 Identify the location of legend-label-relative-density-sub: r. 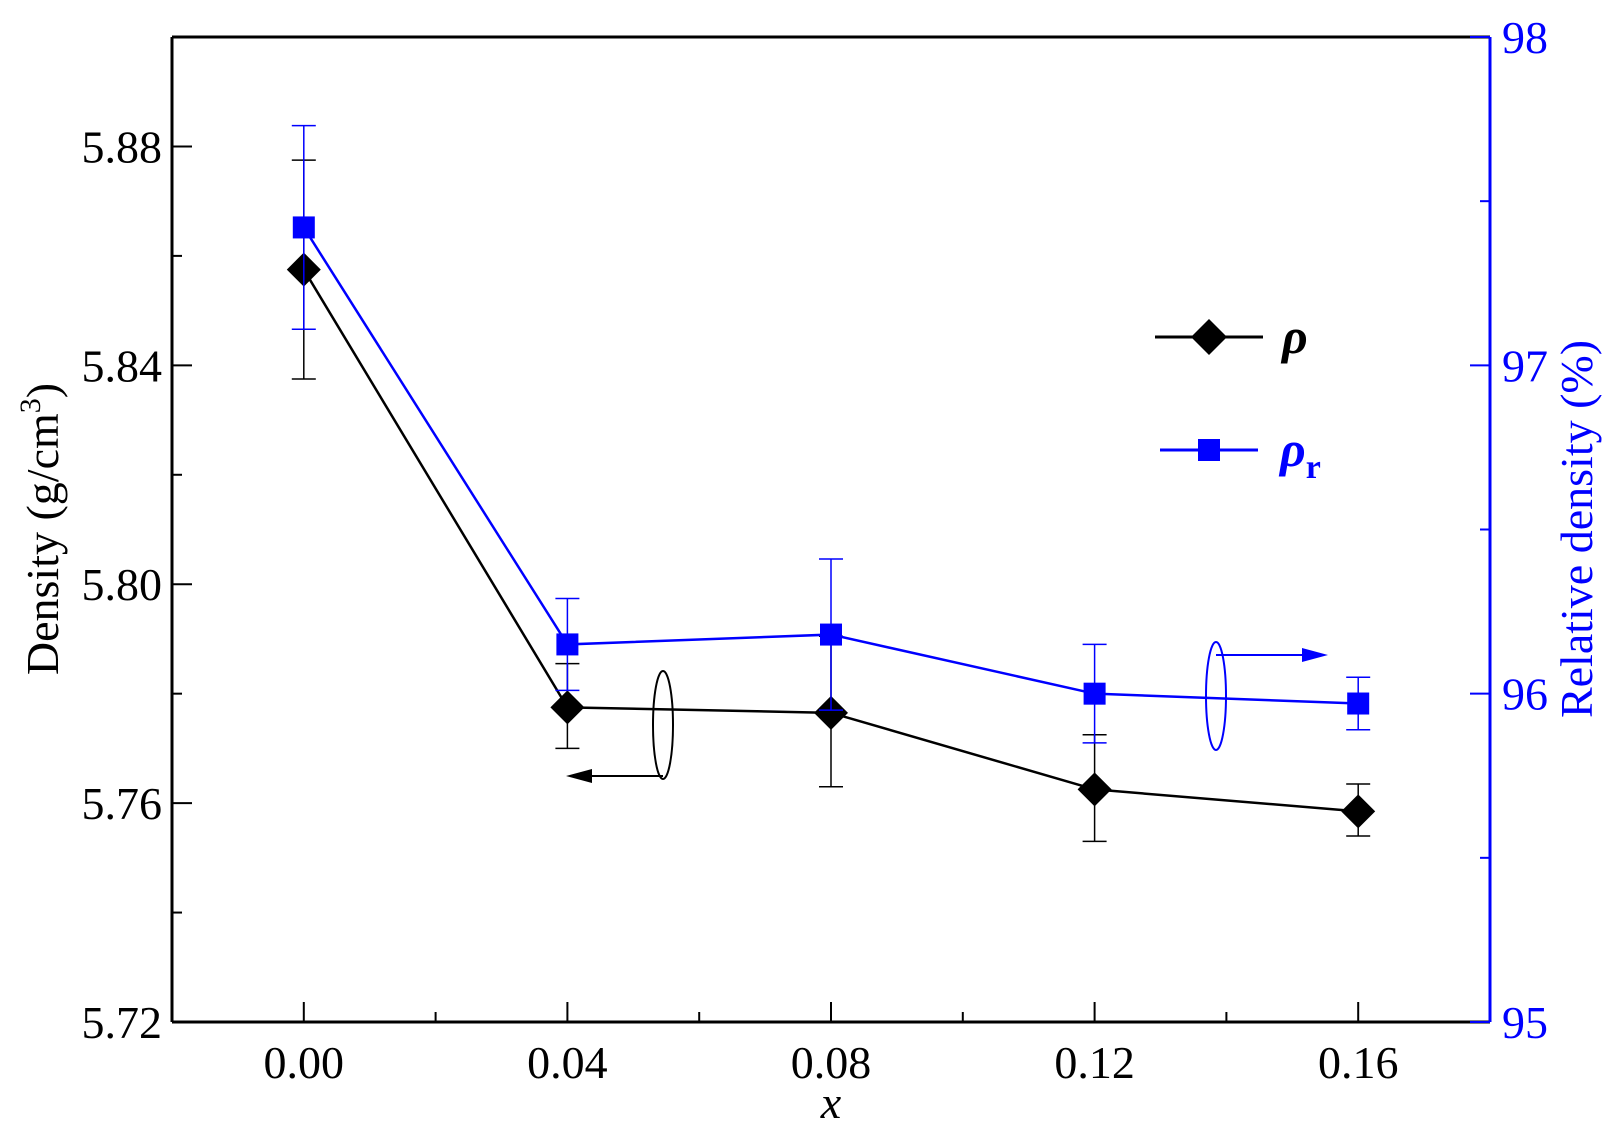
(1313, 467).